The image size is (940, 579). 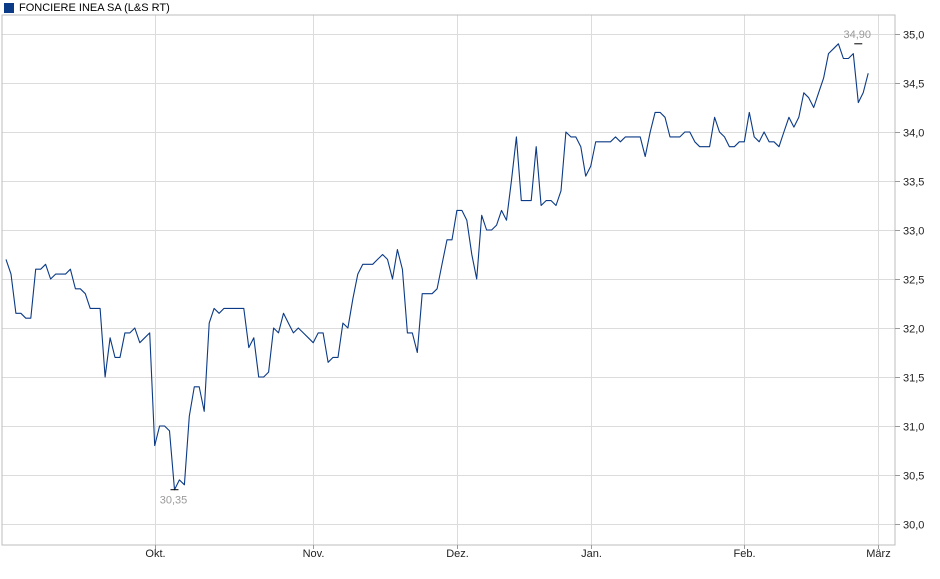 I want to click on y-tick-label: 33,5, so click(x=913, y=183).